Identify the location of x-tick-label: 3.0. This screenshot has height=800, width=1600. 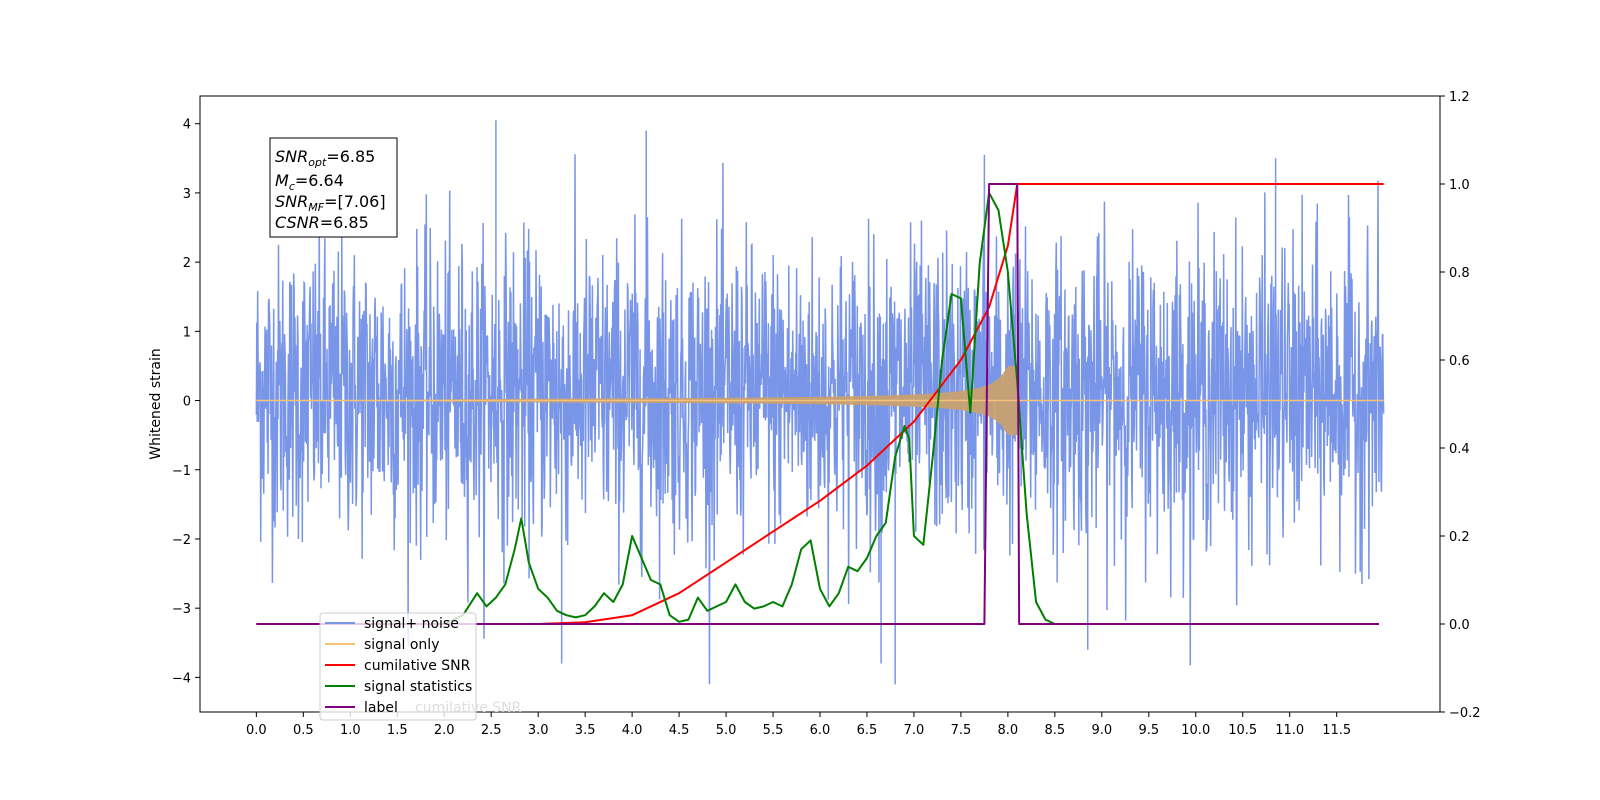
(538, 730).